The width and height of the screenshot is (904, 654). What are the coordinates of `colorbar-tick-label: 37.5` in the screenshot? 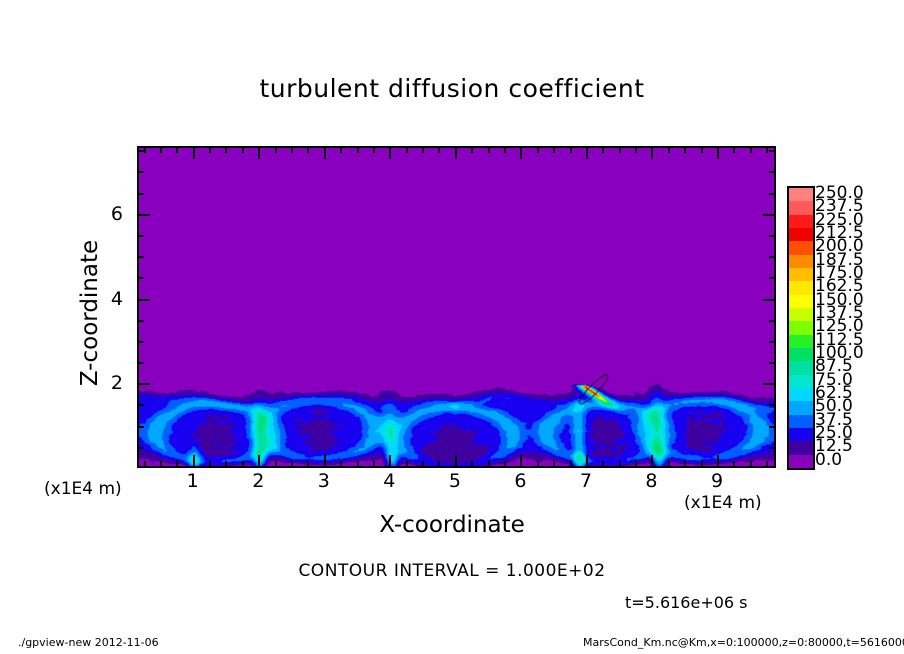 It's located at (834, 419).